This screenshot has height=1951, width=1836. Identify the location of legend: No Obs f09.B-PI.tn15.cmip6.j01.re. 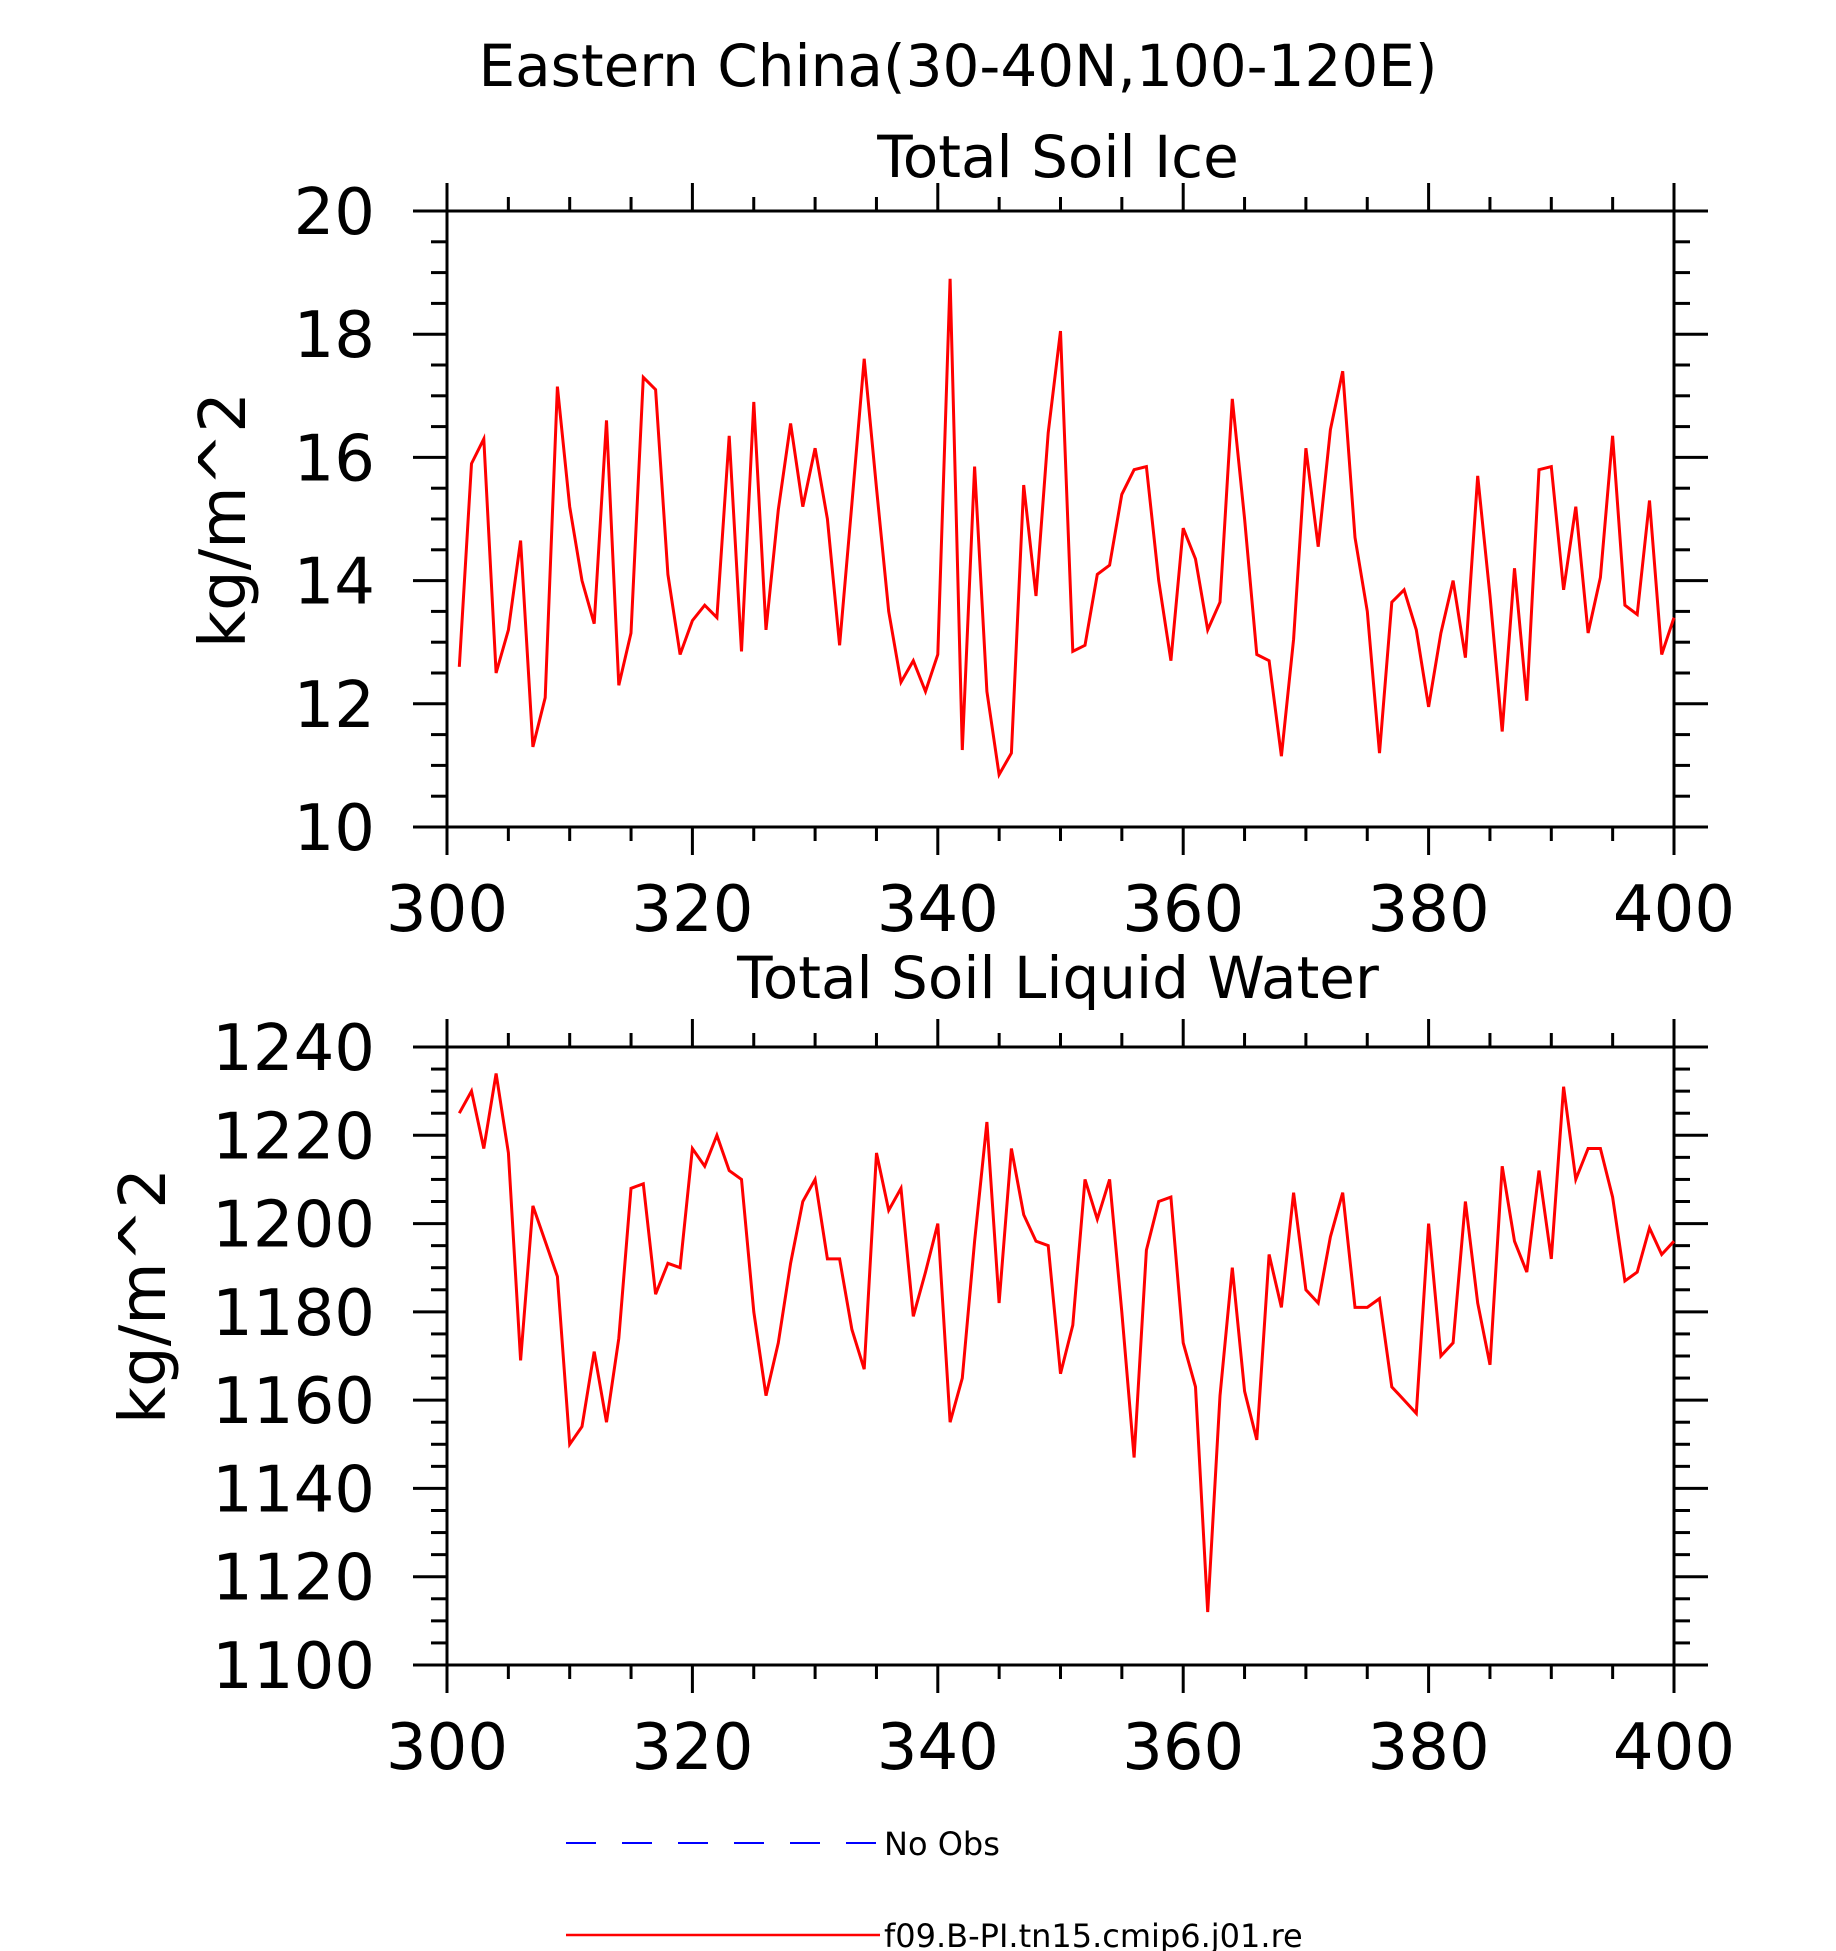
(934, 1888).